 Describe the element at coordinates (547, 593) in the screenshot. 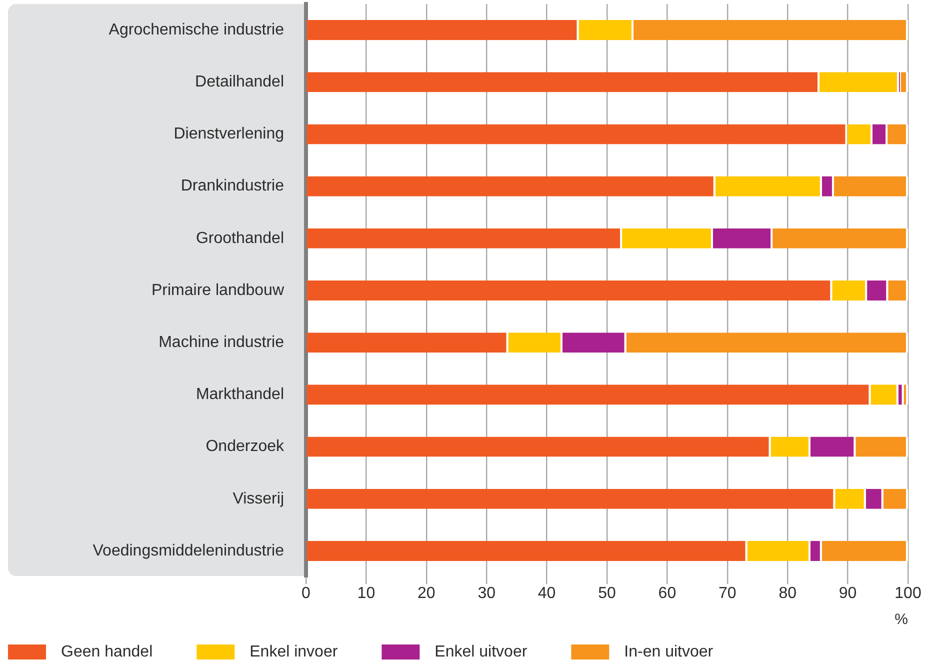

I see `x-tick-label: 40` at that location.